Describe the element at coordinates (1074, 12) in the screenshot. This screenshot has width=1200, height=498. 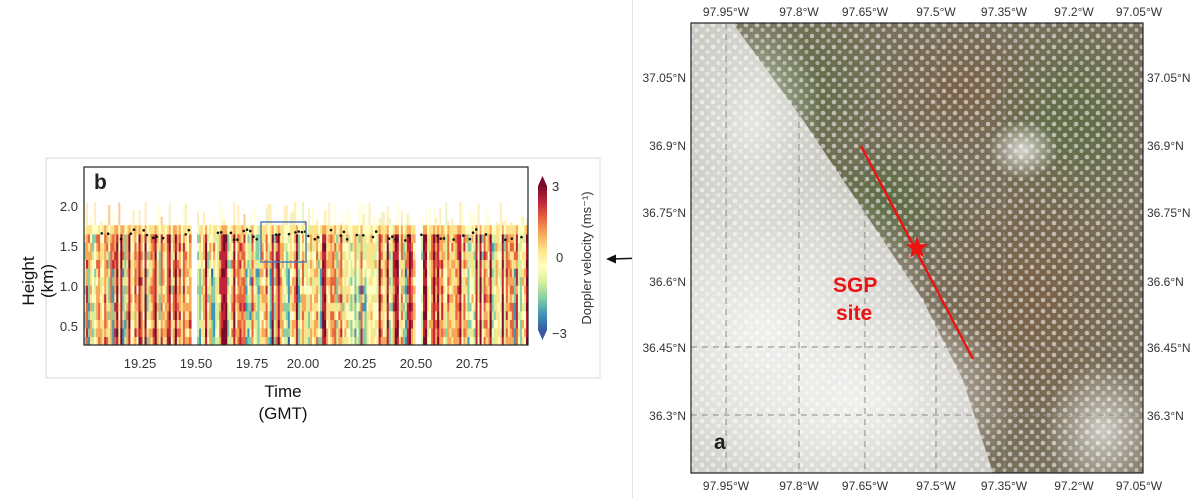
I see `lon-tick-label: 97.2°W` at that location.